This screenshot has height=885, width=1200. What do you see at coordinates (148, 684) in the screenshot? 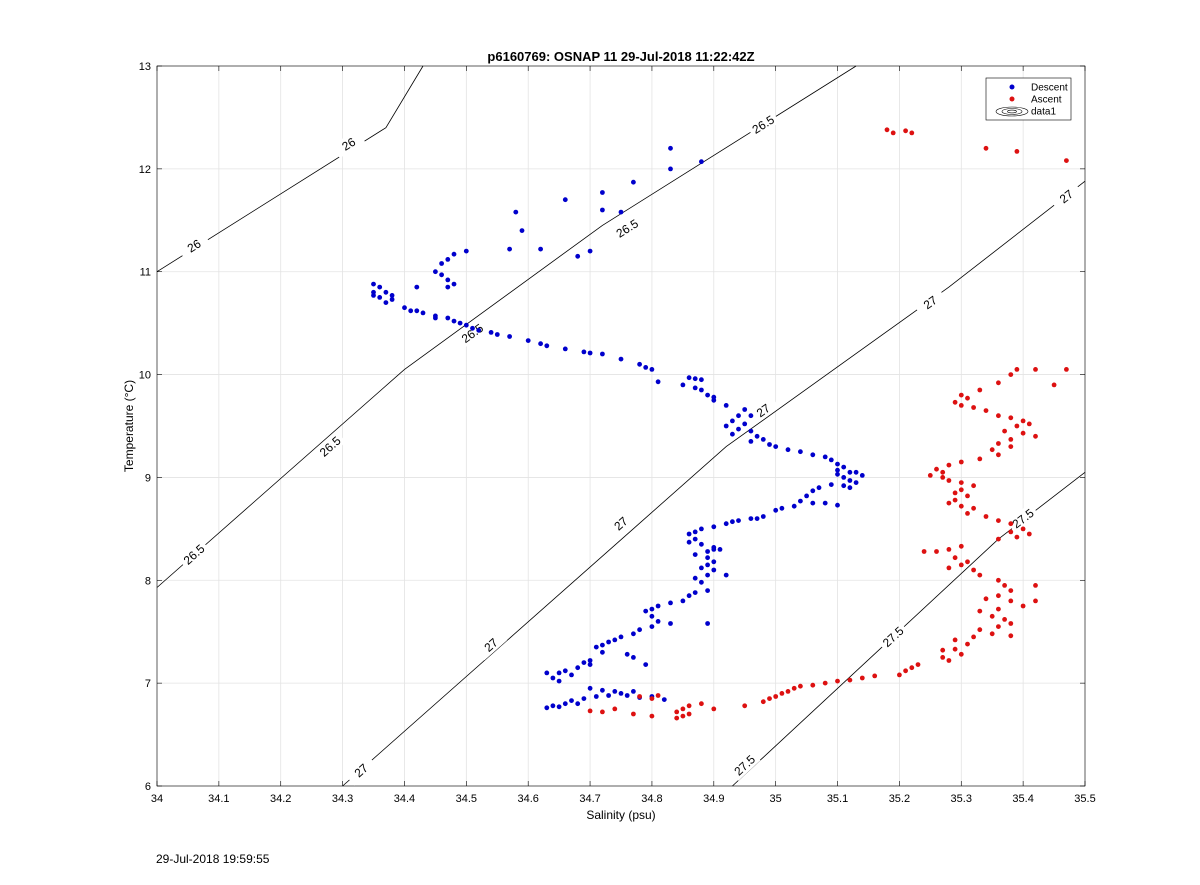
I see `y-tick-label: 7` at bounding box center [148, 684].